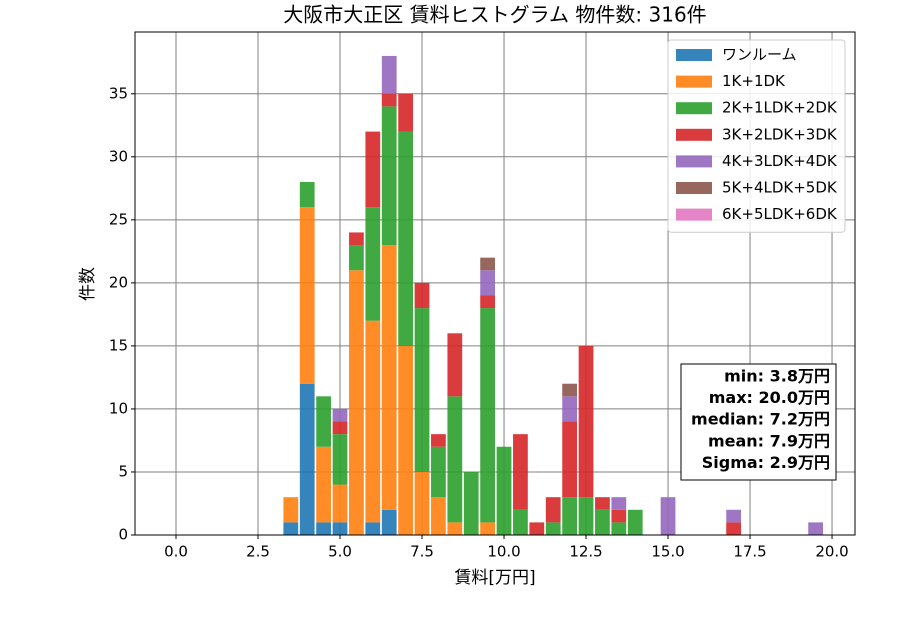  What do you see at coordinates (118, 408) in the screenshot?
I see `y-tick-label: 10` at bounding box center [118, 408].